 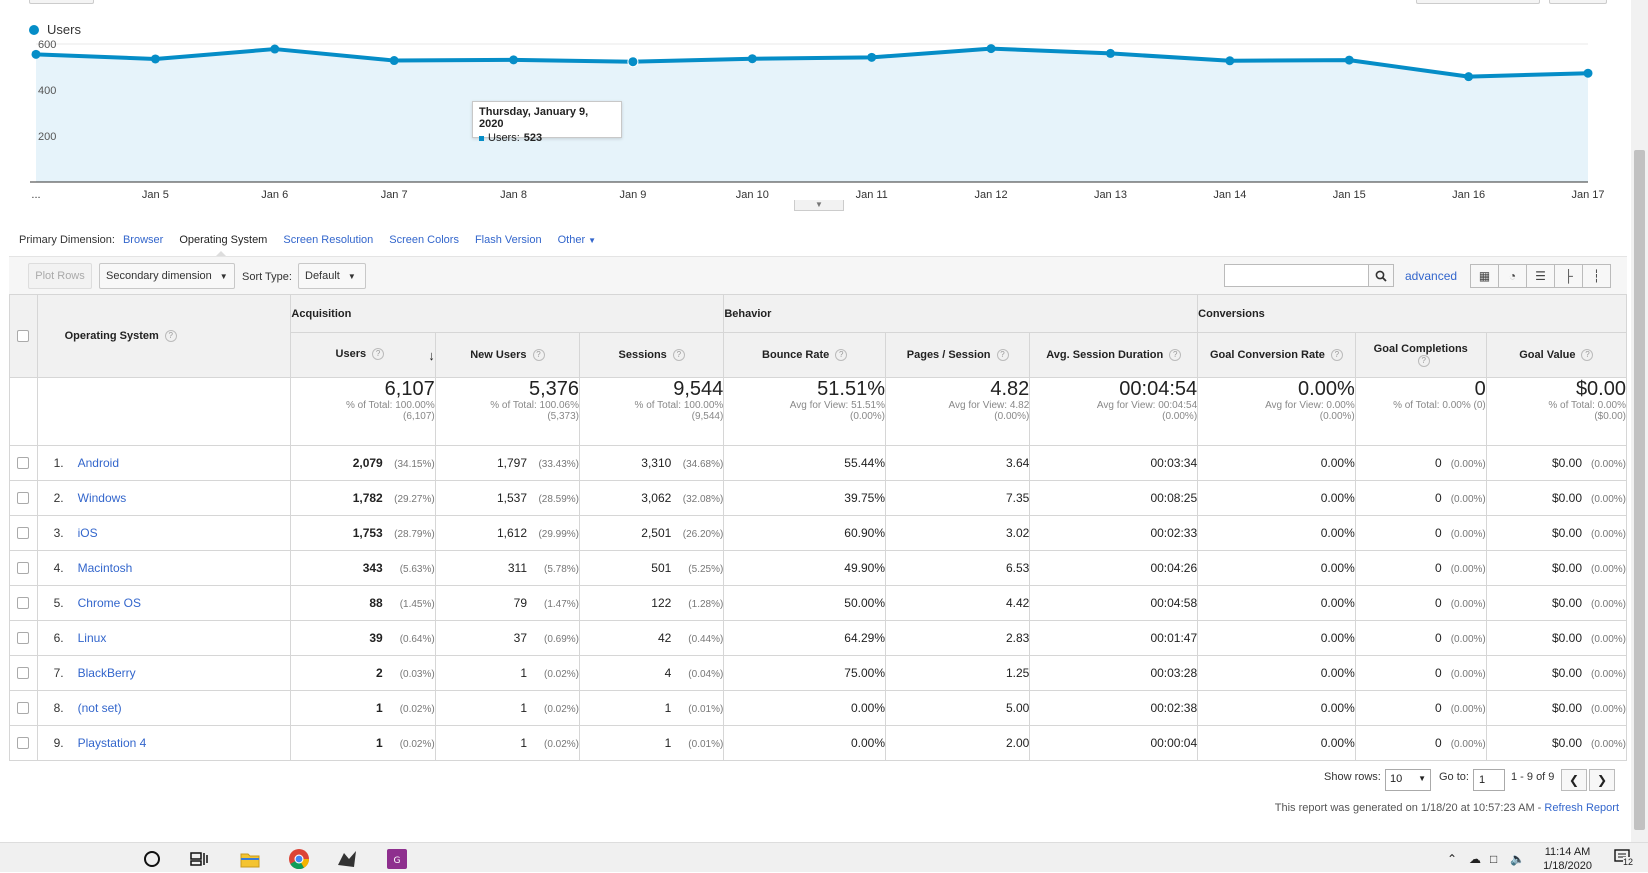 What do you see at coordinates (299, 859) in the screenshot?
I see `chrome-icon` at bounding box center [299, 859].